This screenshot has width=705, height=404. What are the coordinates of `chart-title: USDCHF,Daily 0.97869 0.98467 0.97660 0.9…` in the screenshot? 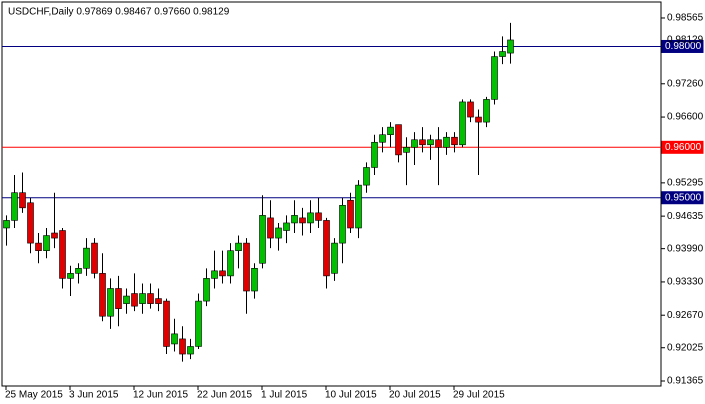 It's located at (119, 12).